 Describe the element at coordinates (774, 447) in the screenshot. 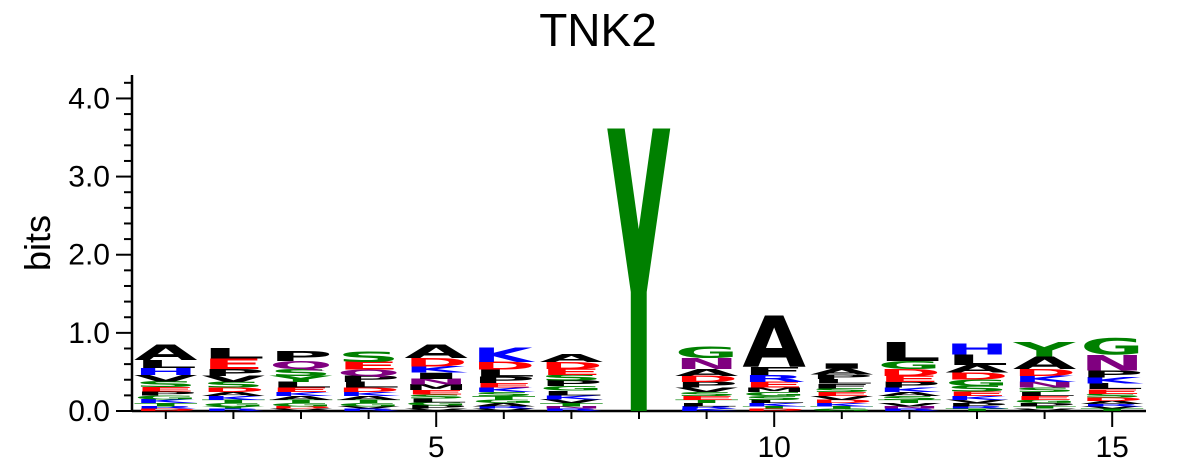

I see `x-tick-label: 10` at that location.